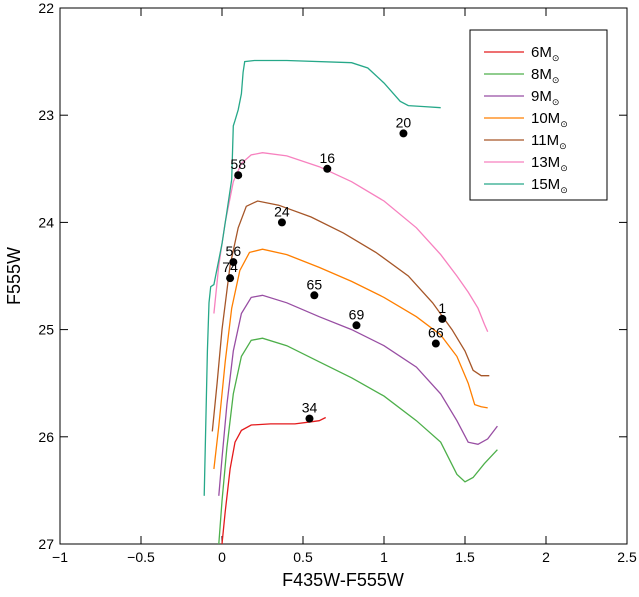 This screenshot has height=597, width=639. What do you see at coordinates (549, 141) in the screenshot?
I see `legend-entry-11M: 11M⊙` at bounding box center [549, 141].